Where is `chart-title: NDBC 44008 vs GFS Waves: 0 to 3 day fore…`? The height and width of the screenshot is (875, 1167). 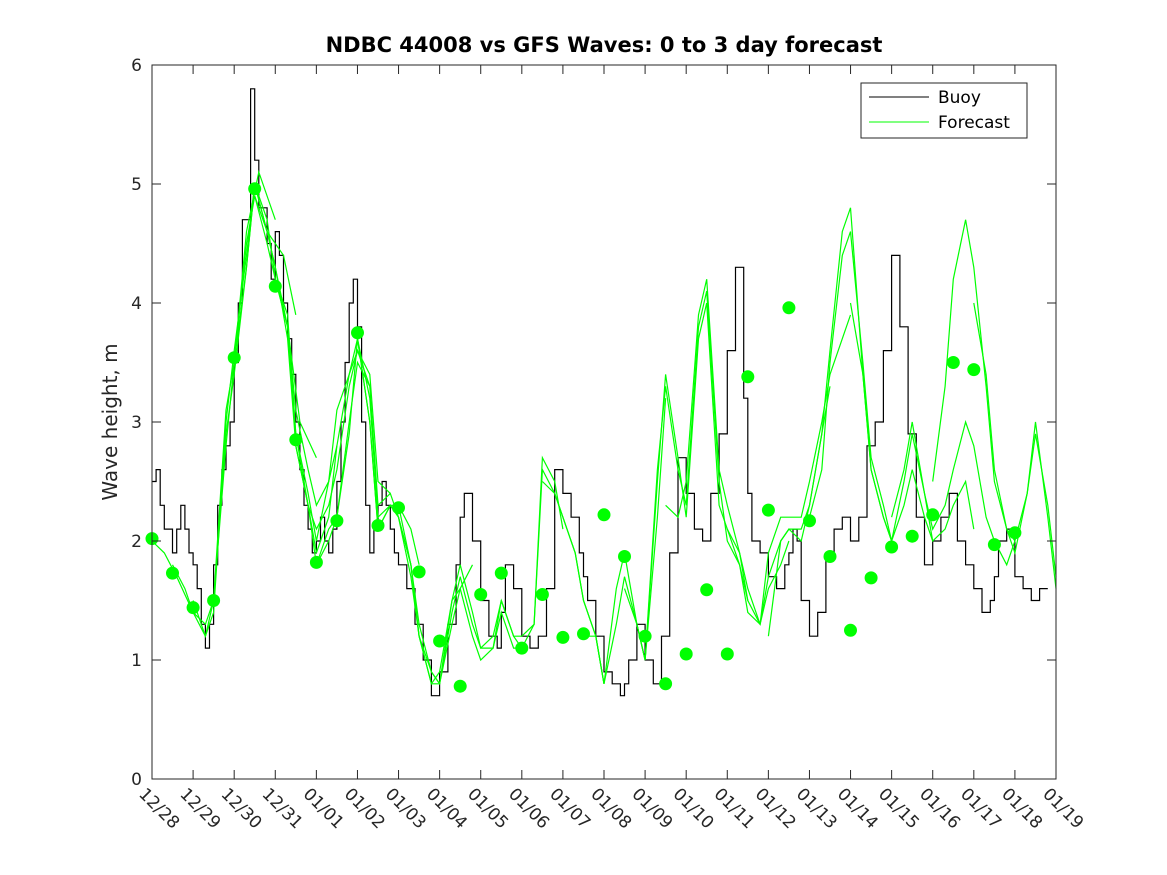 chart-title: NDBC 44008 vs GFS Waves: 0 to 3 day fore… is located at coordinates (604, 45).